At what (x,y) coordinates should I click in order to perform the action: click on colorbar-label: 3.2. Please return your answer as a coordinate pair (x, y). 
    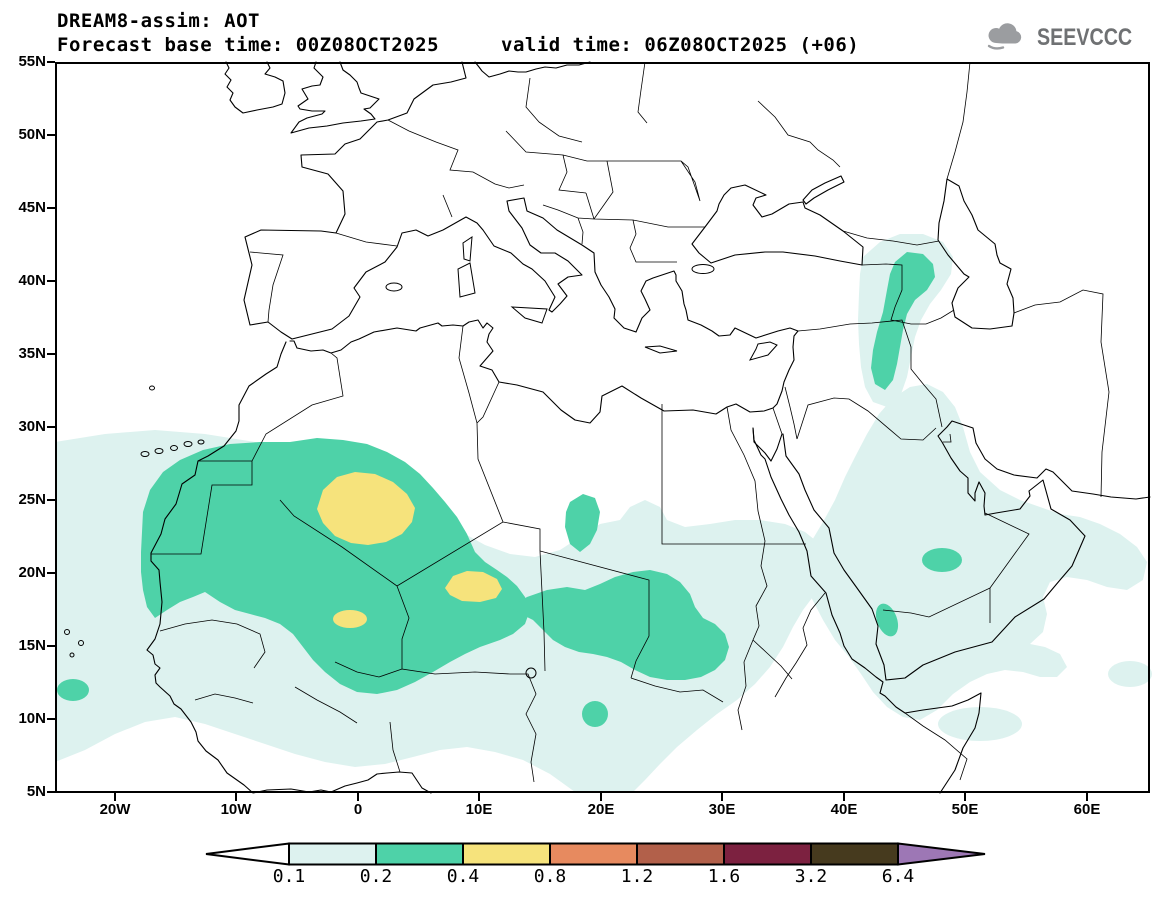
    Looking at the image, I should click on (811, 876).